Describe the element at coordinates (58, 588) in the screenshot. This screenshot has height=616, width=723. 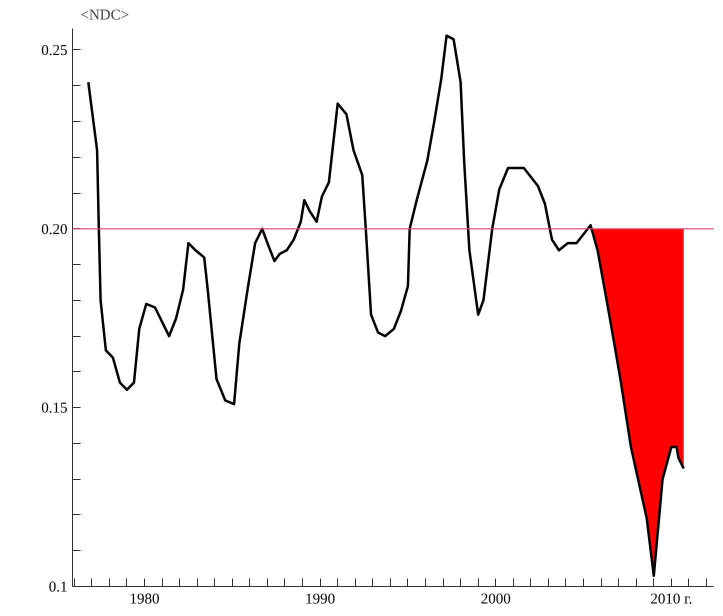
I see `y-tick-label: 0.1` at that location.